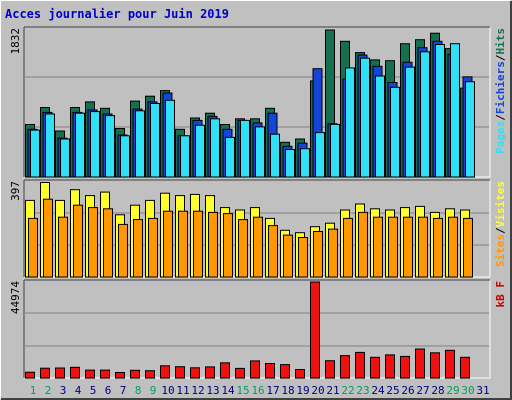 The image size is (512, 400). Describe the element at coordinates (108, 390) in the screenshot. I see `x-label-day-6: 6` at that location.